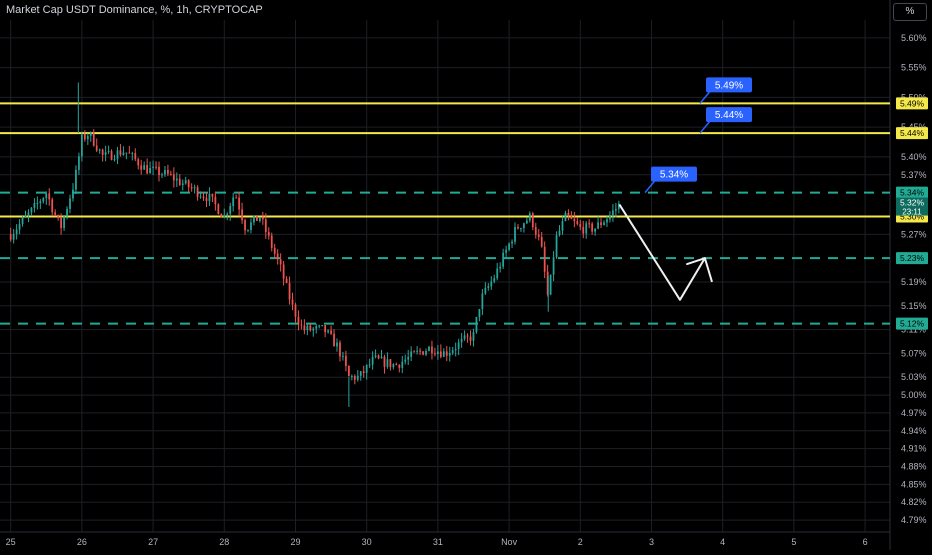  I want to click on x-tick-label: 4, so click(722, 542).